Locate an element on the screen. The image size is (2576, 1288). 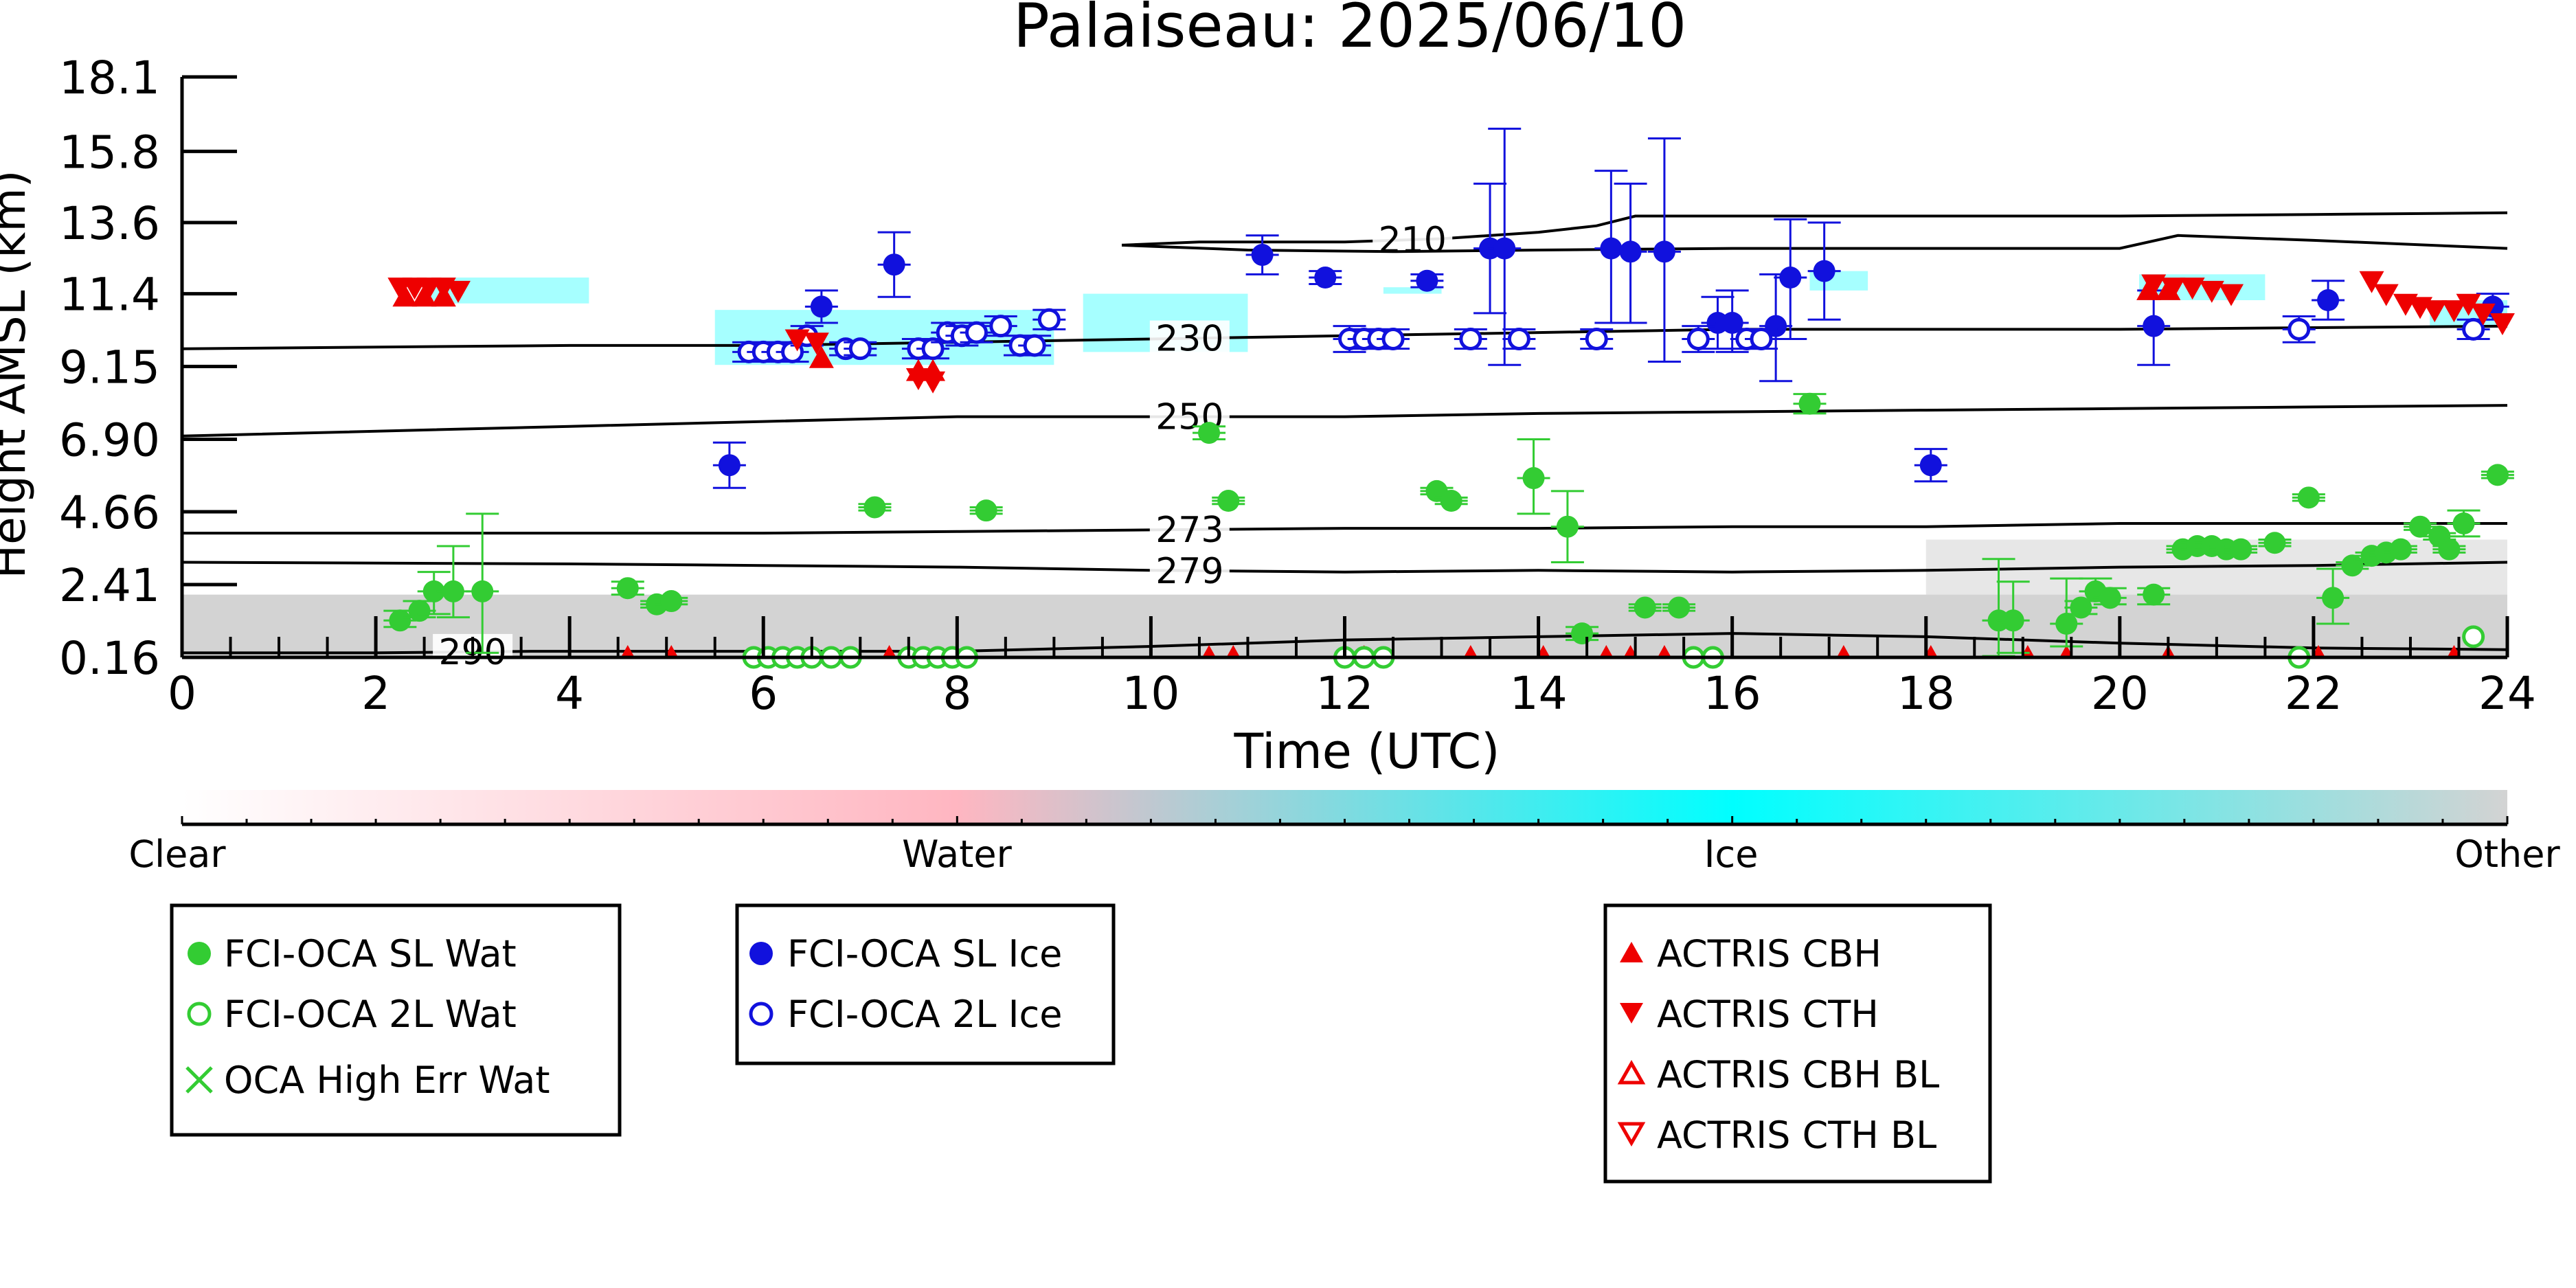
legend-marker-sl-ice is located at coordinates (761, 953).